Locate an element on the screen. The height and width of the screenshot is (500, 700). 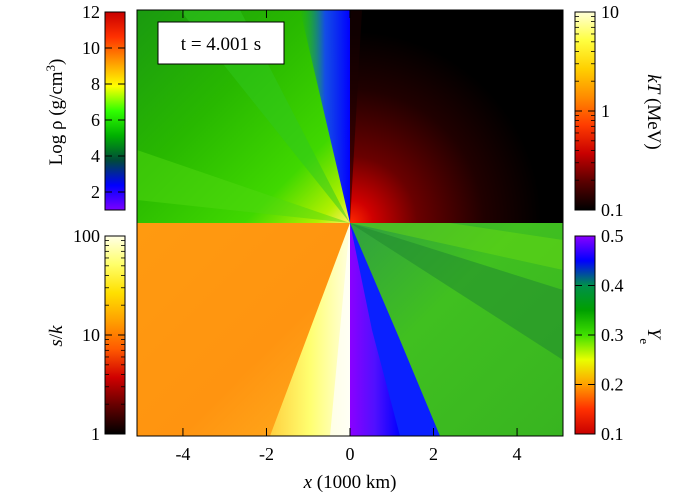
colorbar-tick-label: 0.5 is located at coordinates (612, 236).